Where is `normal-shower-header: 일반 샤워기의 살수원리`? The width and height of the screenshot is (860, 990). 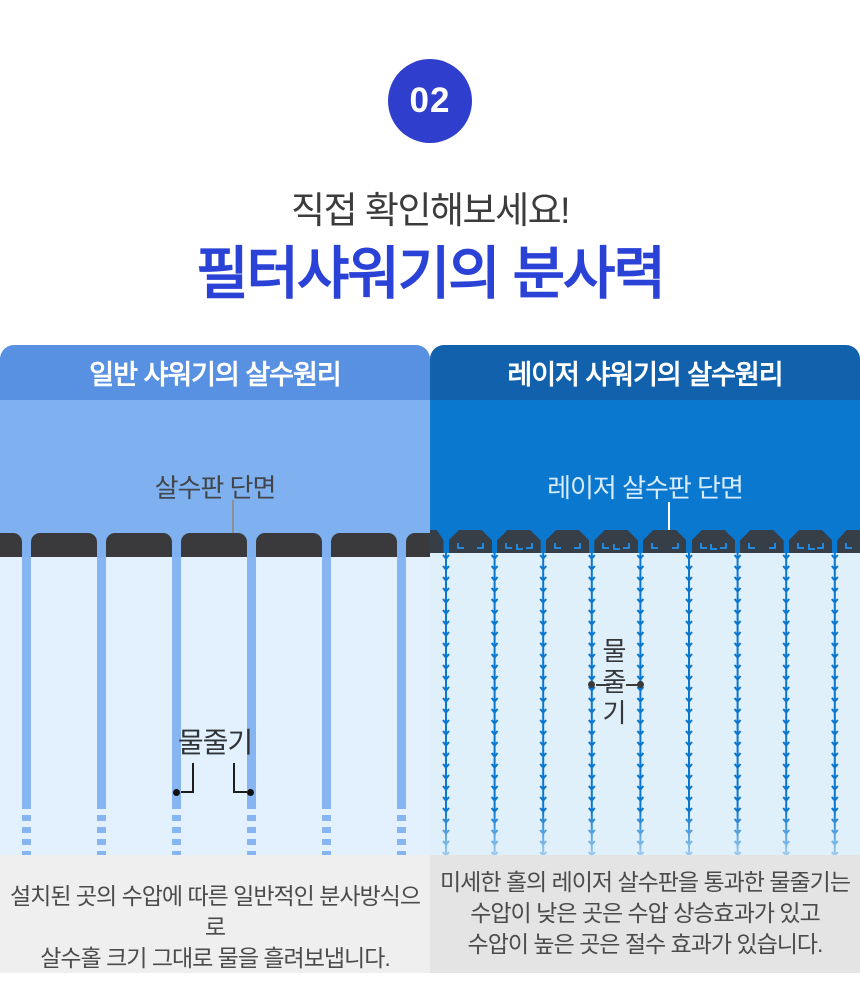 normal-shower-header: 일반 샤워기의 살수원리 is located at coordinates (215, 372).